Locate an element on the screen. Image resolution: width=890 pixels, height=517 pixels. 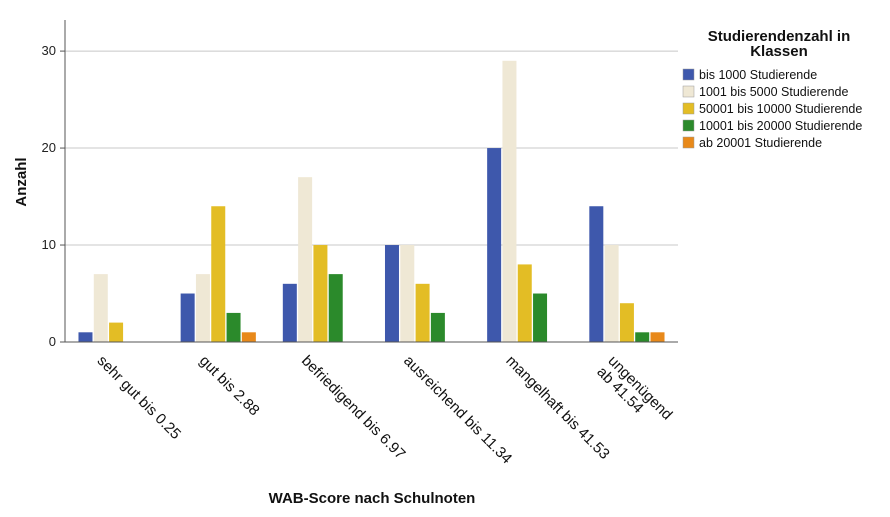
x-axis-title: WAB-Score nach Schulnoten is located at coordinates (372, 498).